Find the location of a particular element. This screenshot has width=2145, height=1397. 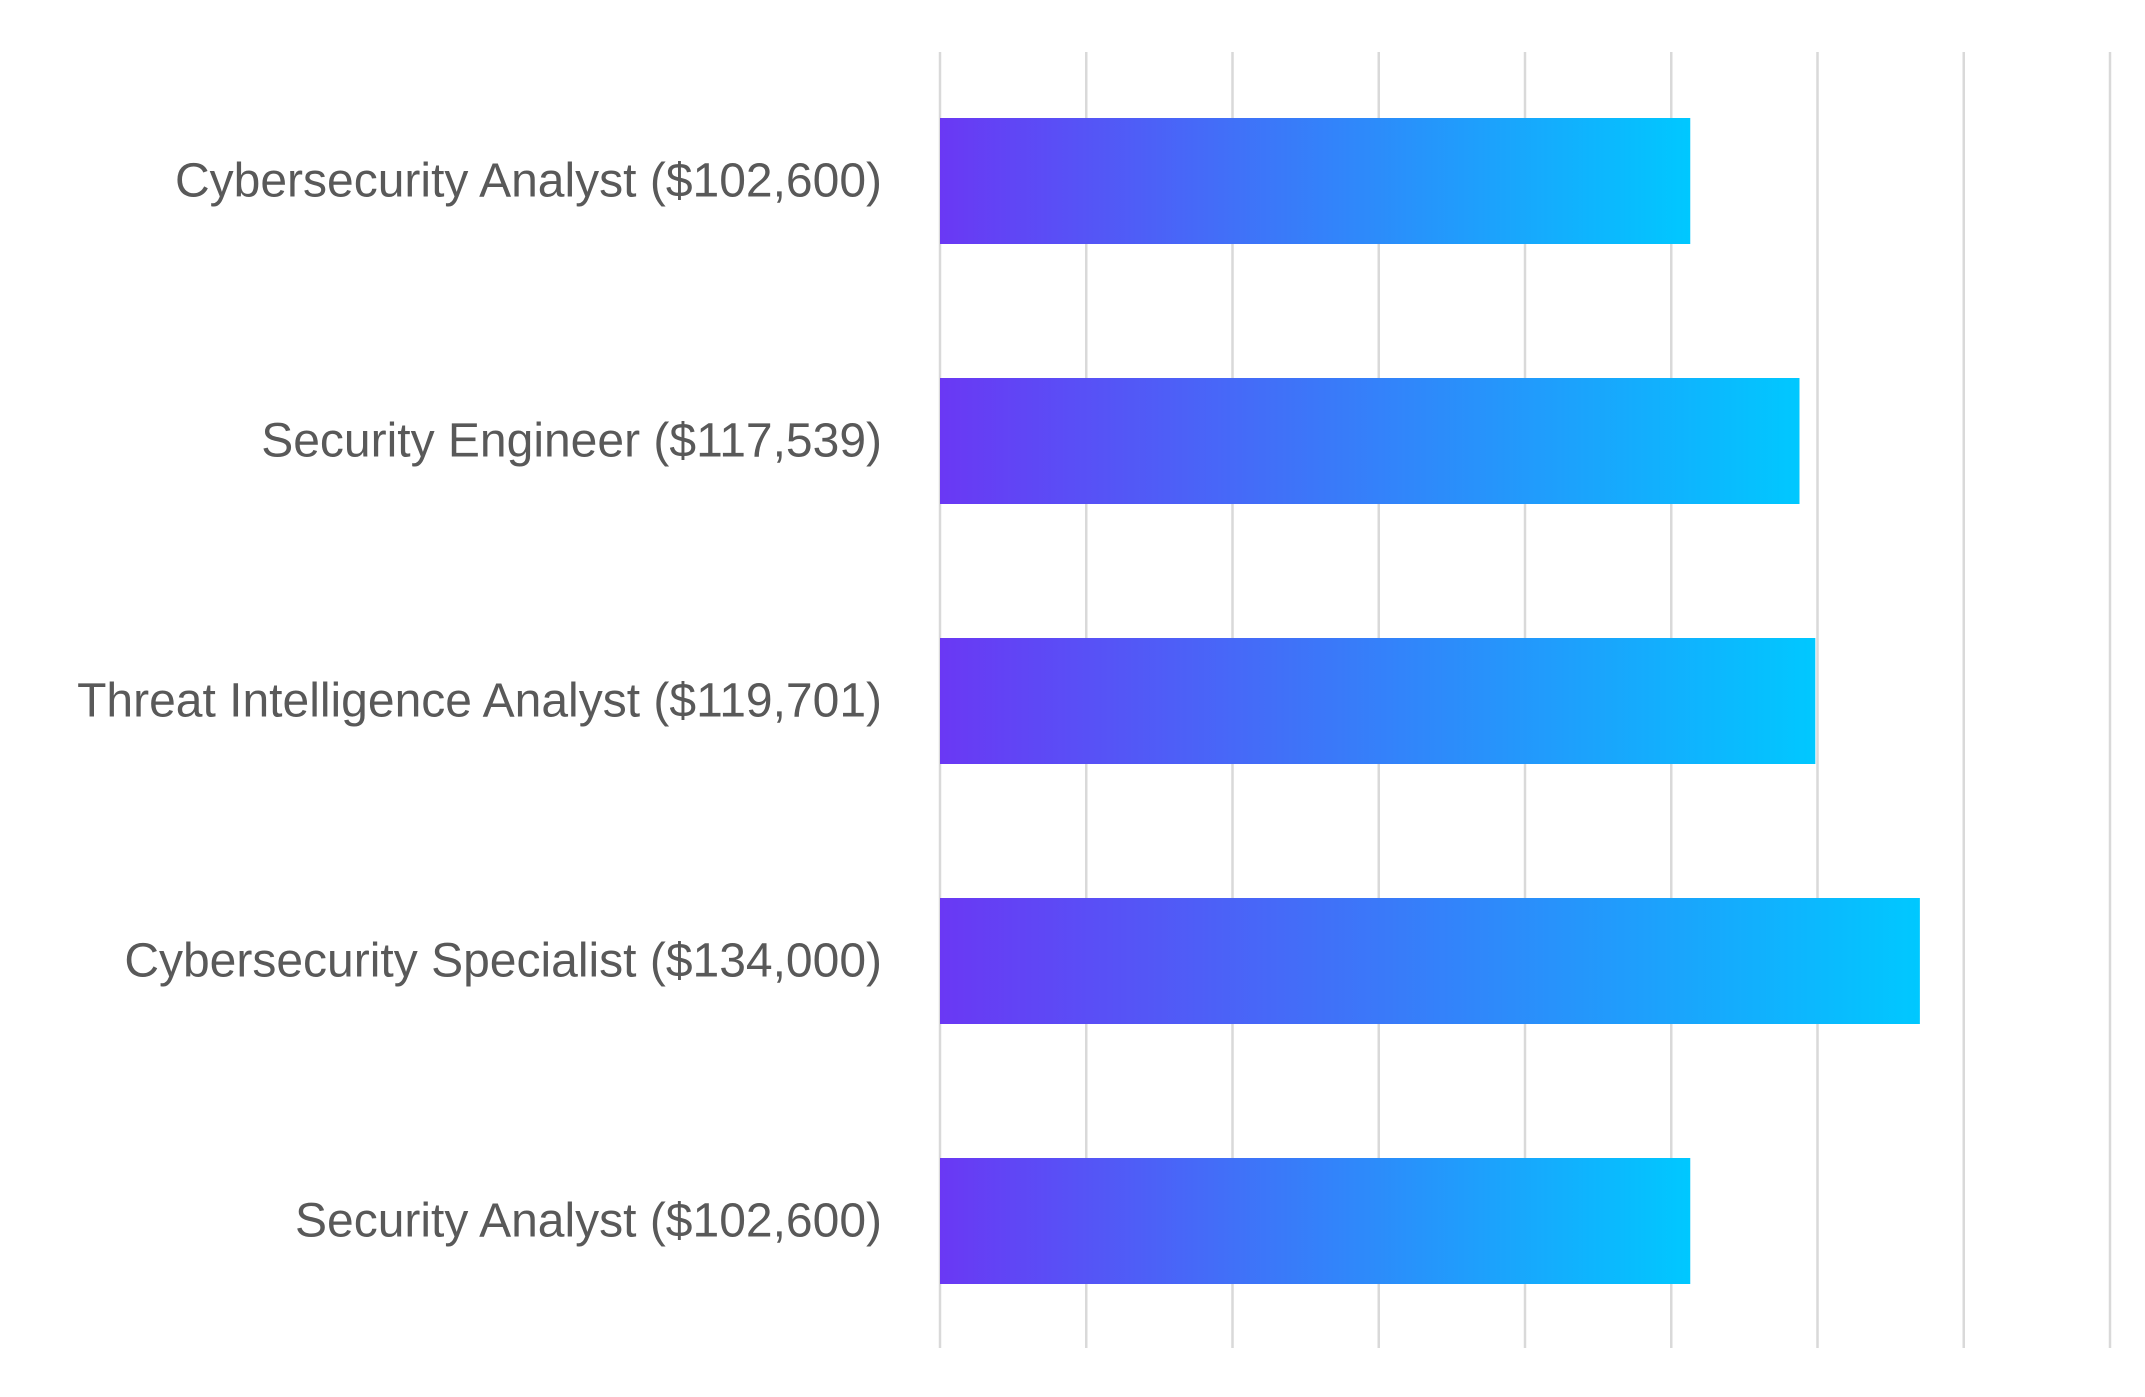

category-label: Security Engineer ($117,539) is located at coordinates (571, 441).